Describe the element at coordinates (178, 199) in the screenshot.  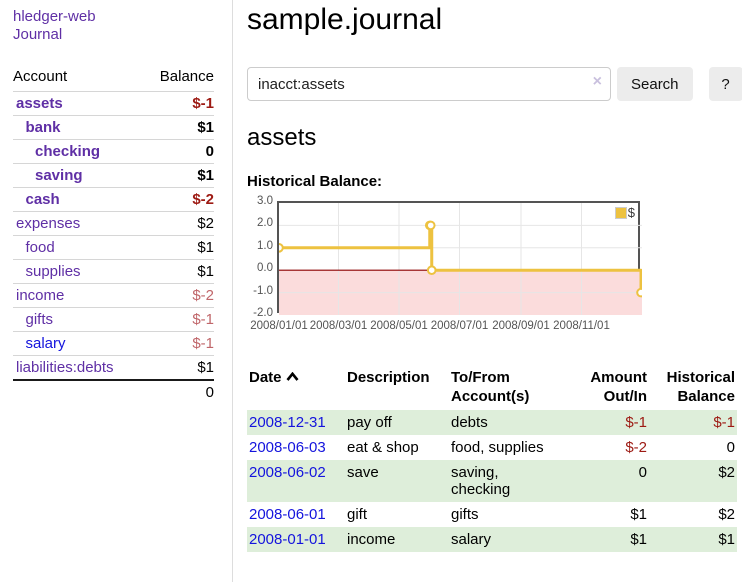
I see `account-balance: $-2` at that location.